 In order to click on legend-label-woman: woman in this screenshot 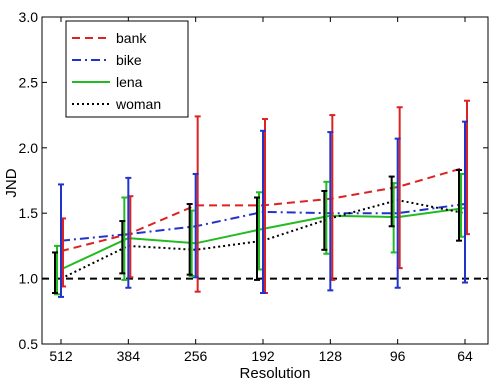, I will do `click(138, 104)`.